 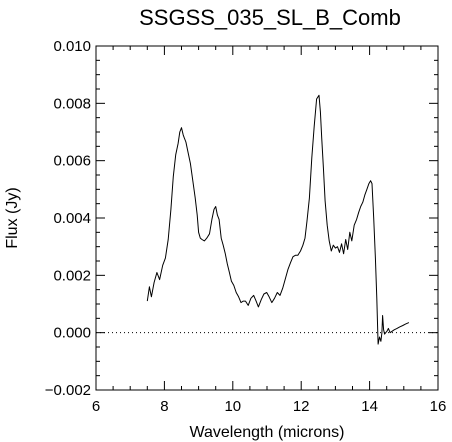 I want to click on x-tick-label: 10, so click(x=232, y=406).